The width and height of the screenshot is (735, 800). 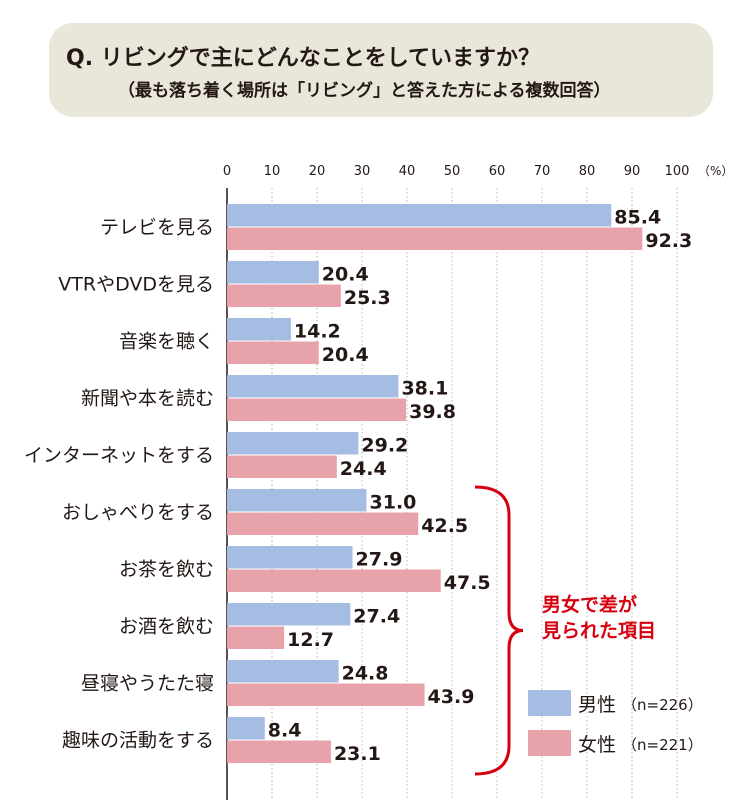 I want to click on data-label: 27.9, so click(x=379, y=560).